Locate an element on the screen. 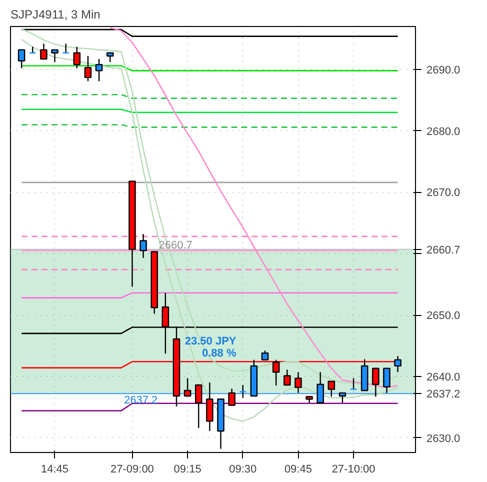 Image resolution: width=487 pixels, height=482 pixels. x-tick-label: 27-10:00 is located at coordinates (354, 470).